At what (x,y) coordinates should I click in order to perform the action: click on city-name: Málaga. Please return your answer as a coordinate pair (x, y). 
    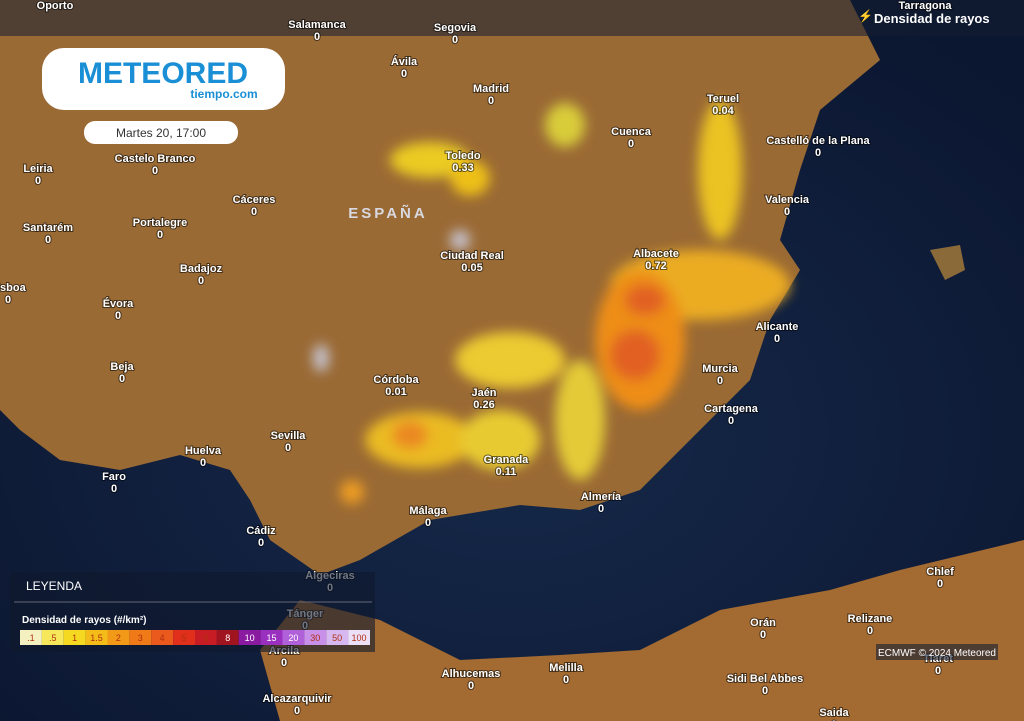
    Looking at the image, I should click on (428, 511).